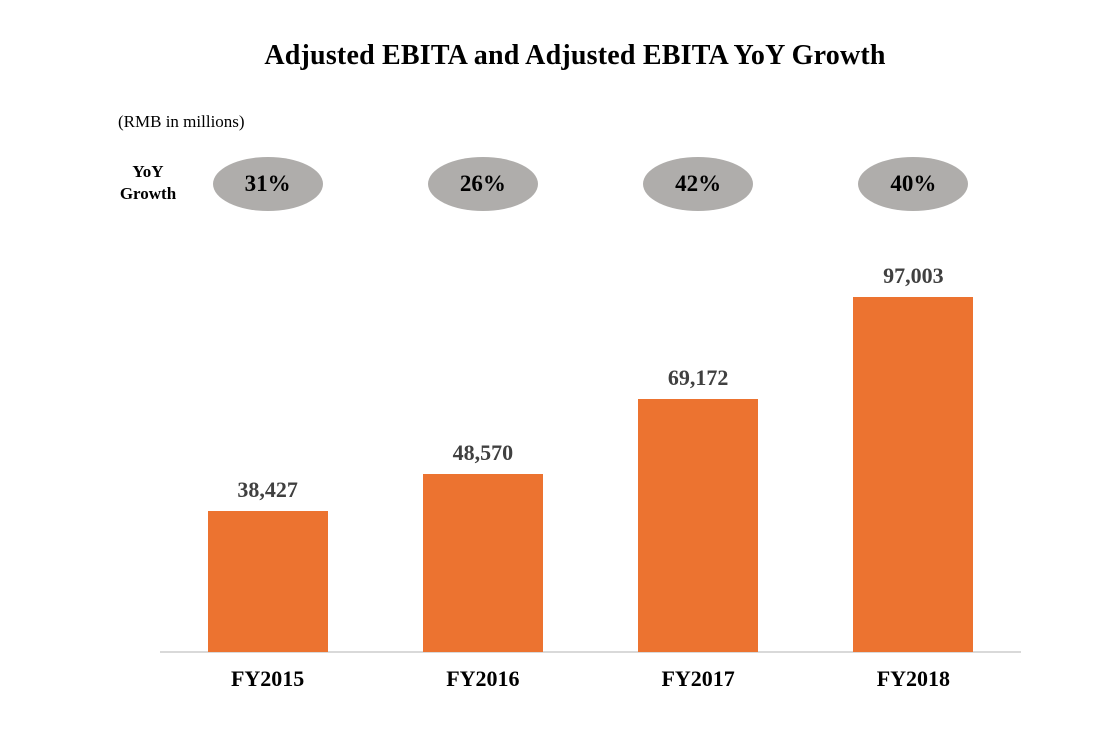 The width and height of the screenshot is (1100, 730). Describe the element at coordinates (698, 377) in the screenshot. I see `bar-value-label: 69,172` at that location.